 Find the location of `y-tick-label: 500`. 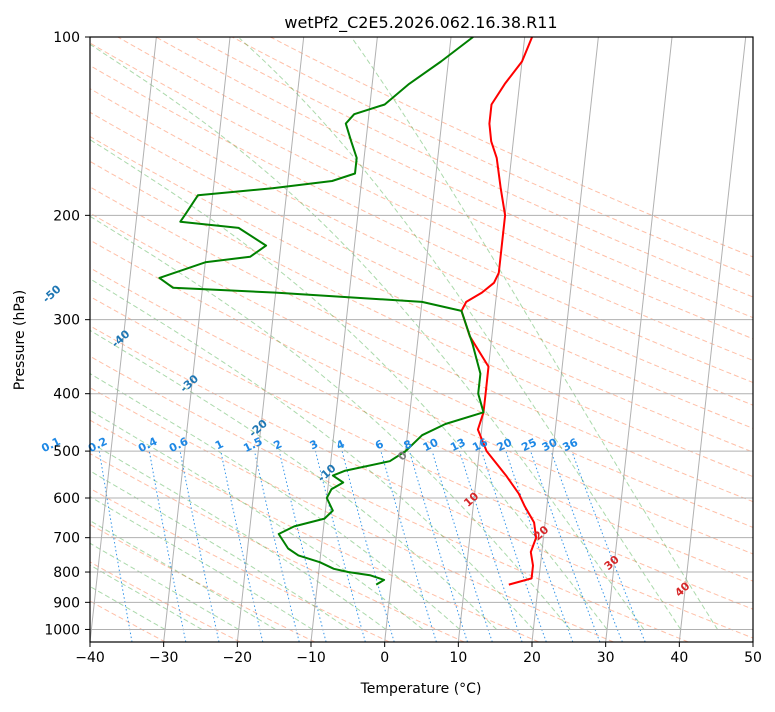

y-tick-label: 500 is located at coordinates (66, 452).